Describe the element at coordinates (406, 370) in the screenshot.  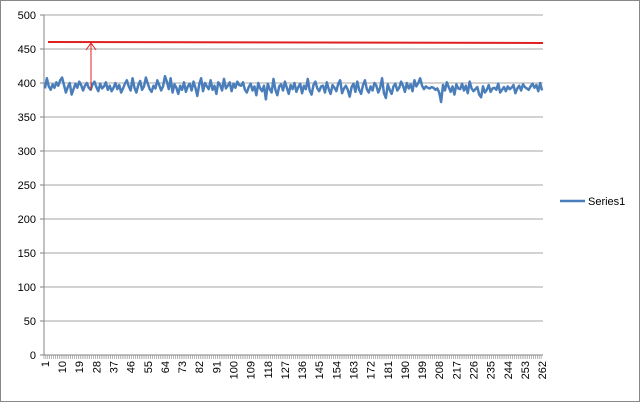
I see `x-tick-label: 190` at that location.